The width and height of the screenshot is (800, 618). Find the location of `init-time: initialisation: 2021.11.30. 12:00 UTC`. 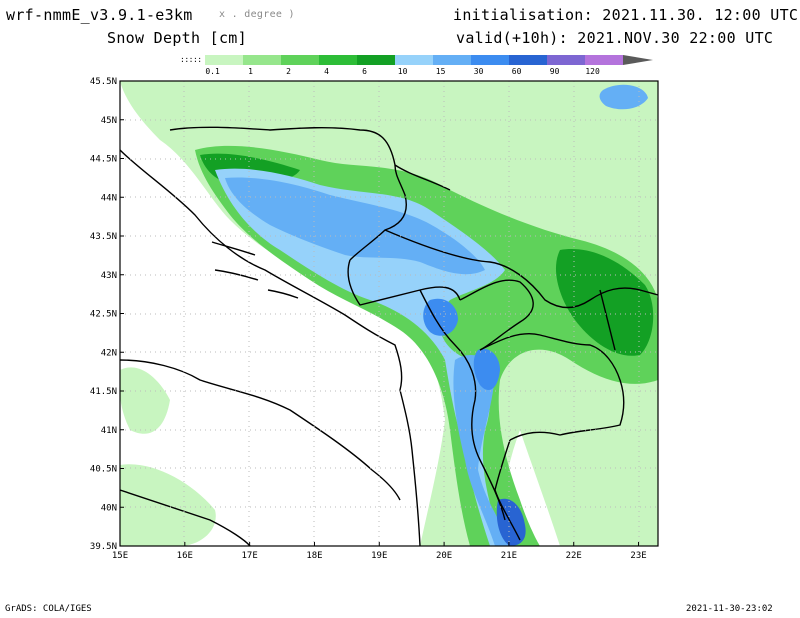

init-time: initialisation: 2021.11.30. 12:00 UTC is located at coordinates (626, 15).